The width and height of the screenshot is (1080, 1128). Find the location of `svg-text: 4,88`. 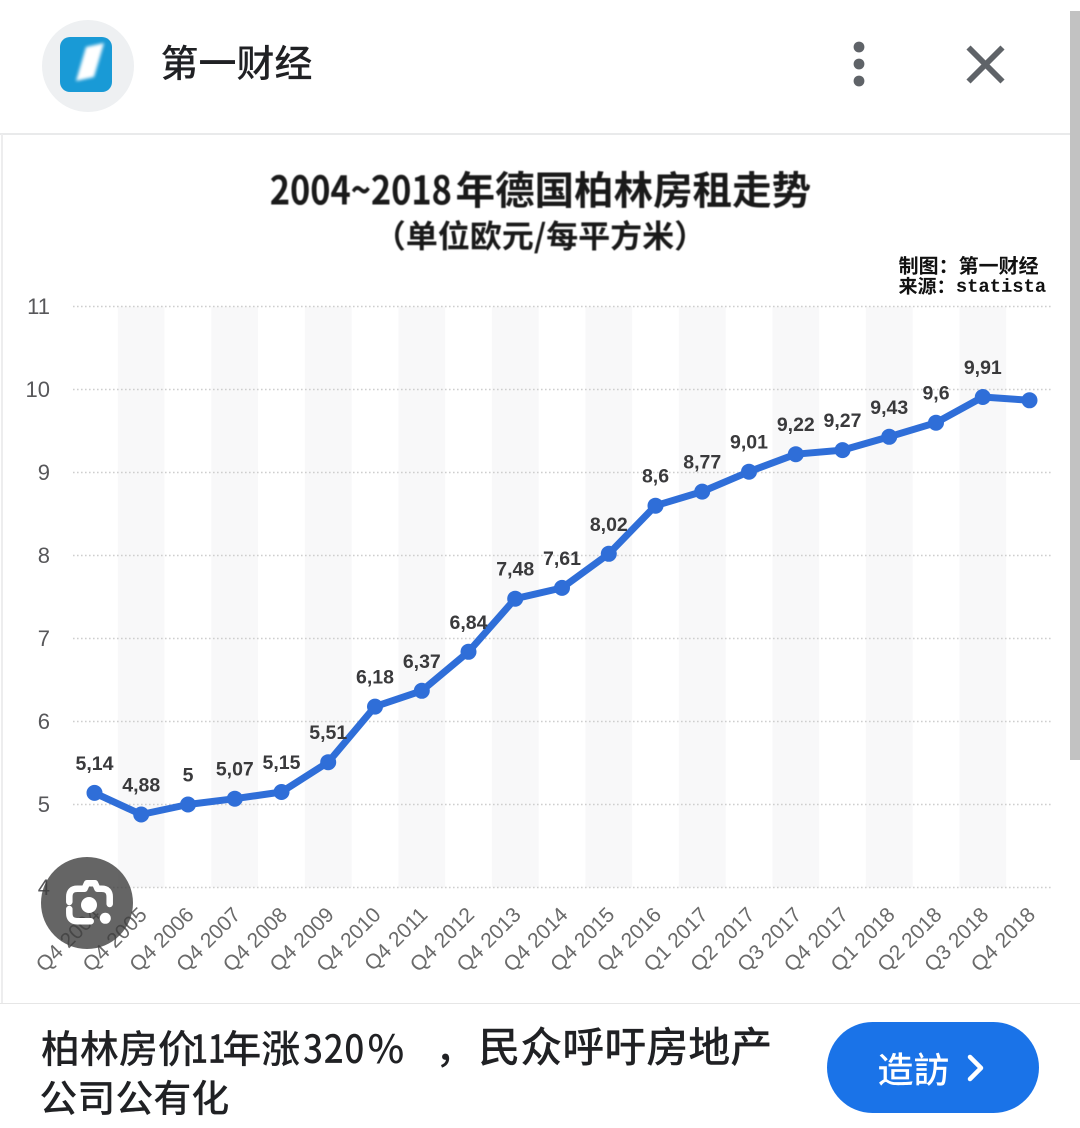

svg-text: 4,88 is located at coordinates (141, 785).